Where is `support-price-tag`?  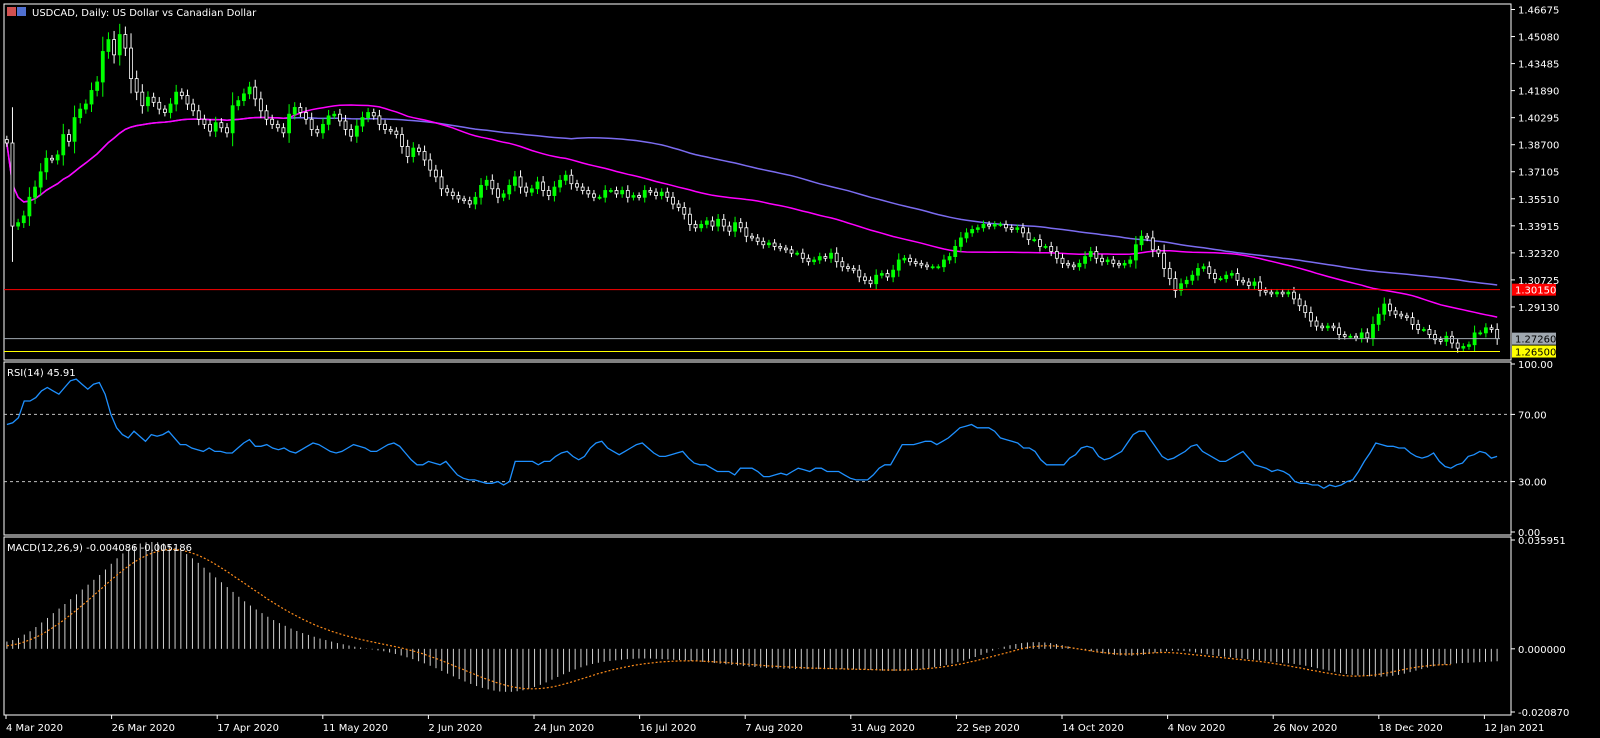 support-price-tag is located at coordinates (1534, 351).